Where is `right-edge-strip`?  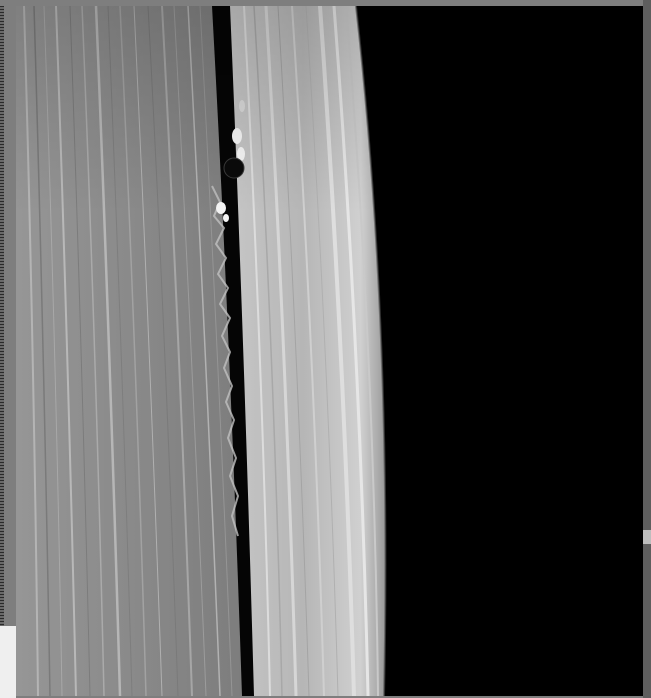 right-edge-strip is located at coordinates (647, 349).